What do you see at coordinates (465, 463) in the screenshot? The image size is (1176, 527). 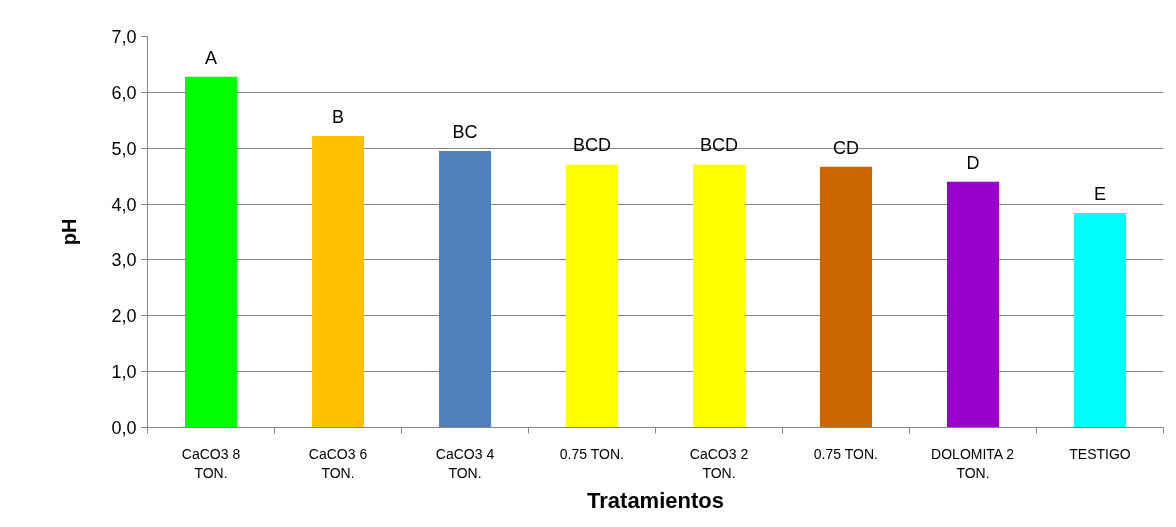 I see `x-tick-label: CaCO3 4 TON.` at bounding box center [465, 463].